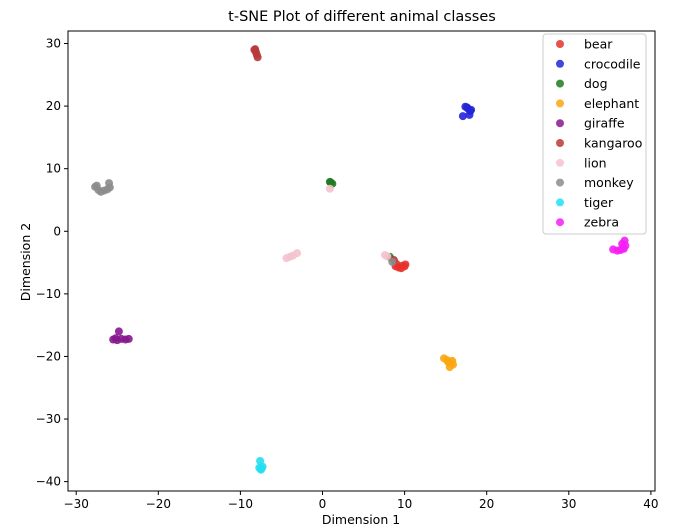 This screenshot has width=687, height=531. I want to click on legend-marker-crocodile, so click(560, 63).